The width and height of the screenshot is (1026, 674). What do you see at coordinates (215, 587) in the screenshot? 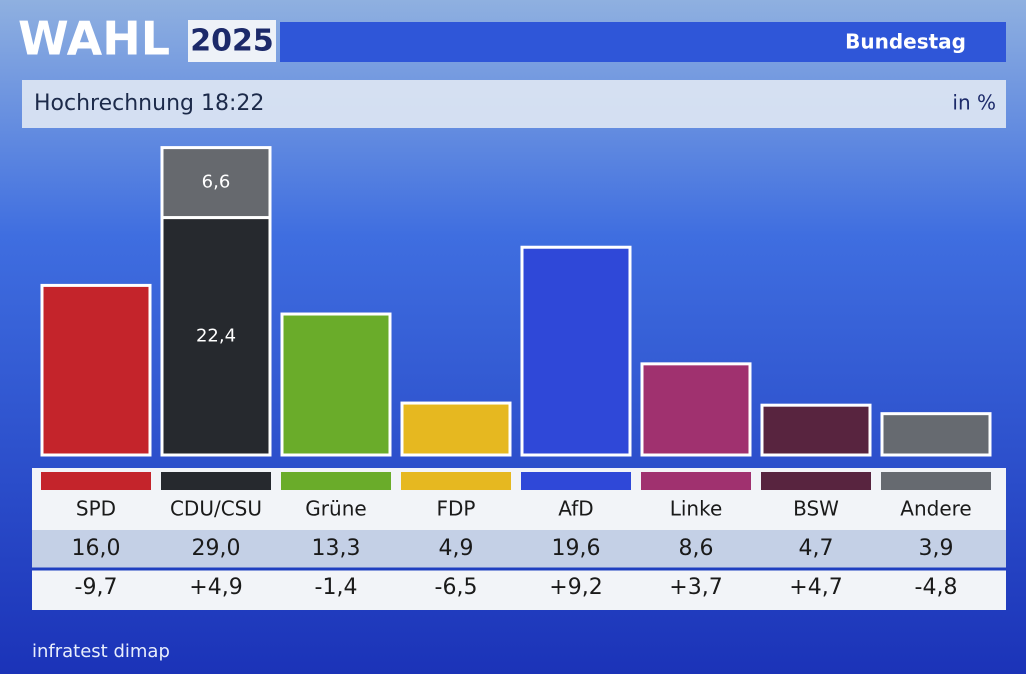
I see `change-label: +4,9` at bounding box center [215, 587].